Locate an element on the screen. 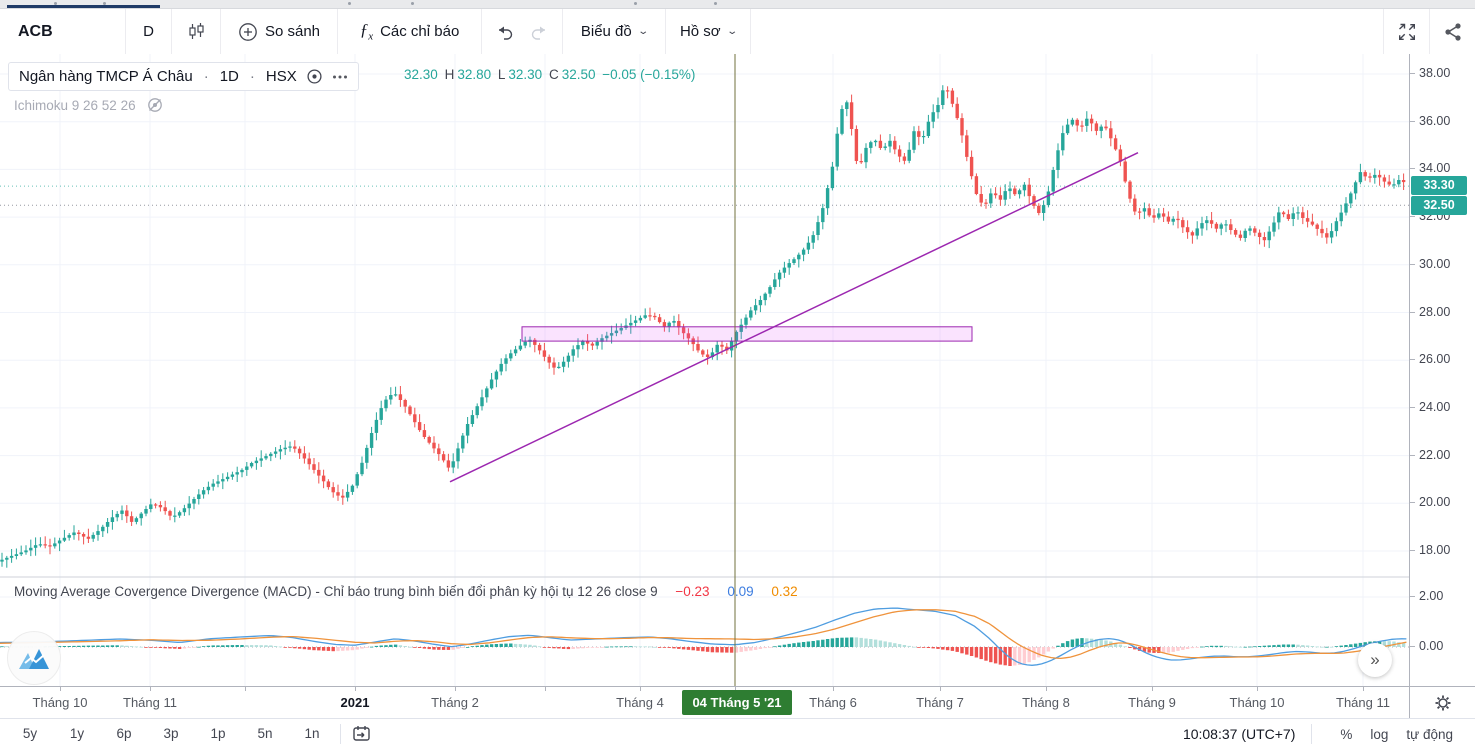 This screenshot has height=749, width=1475. fullscreen-button is located at coordinates (1406, 31).